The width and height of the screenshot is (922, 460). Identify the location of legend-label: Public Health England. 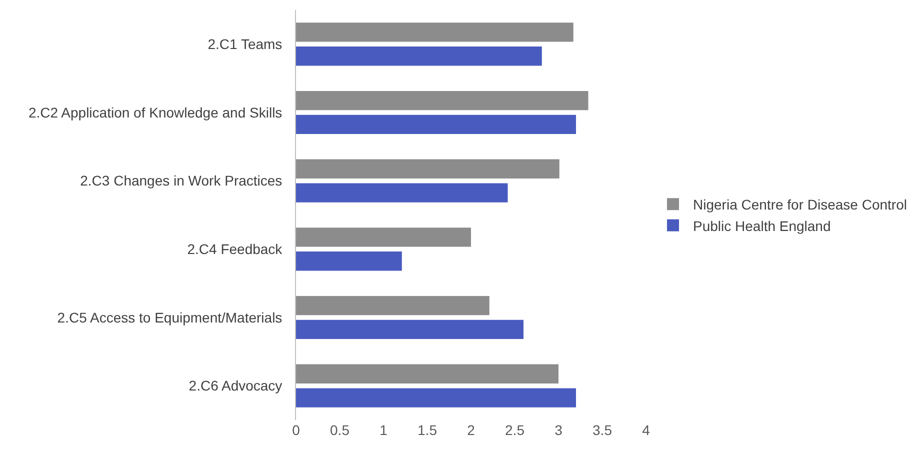
(762, 226).